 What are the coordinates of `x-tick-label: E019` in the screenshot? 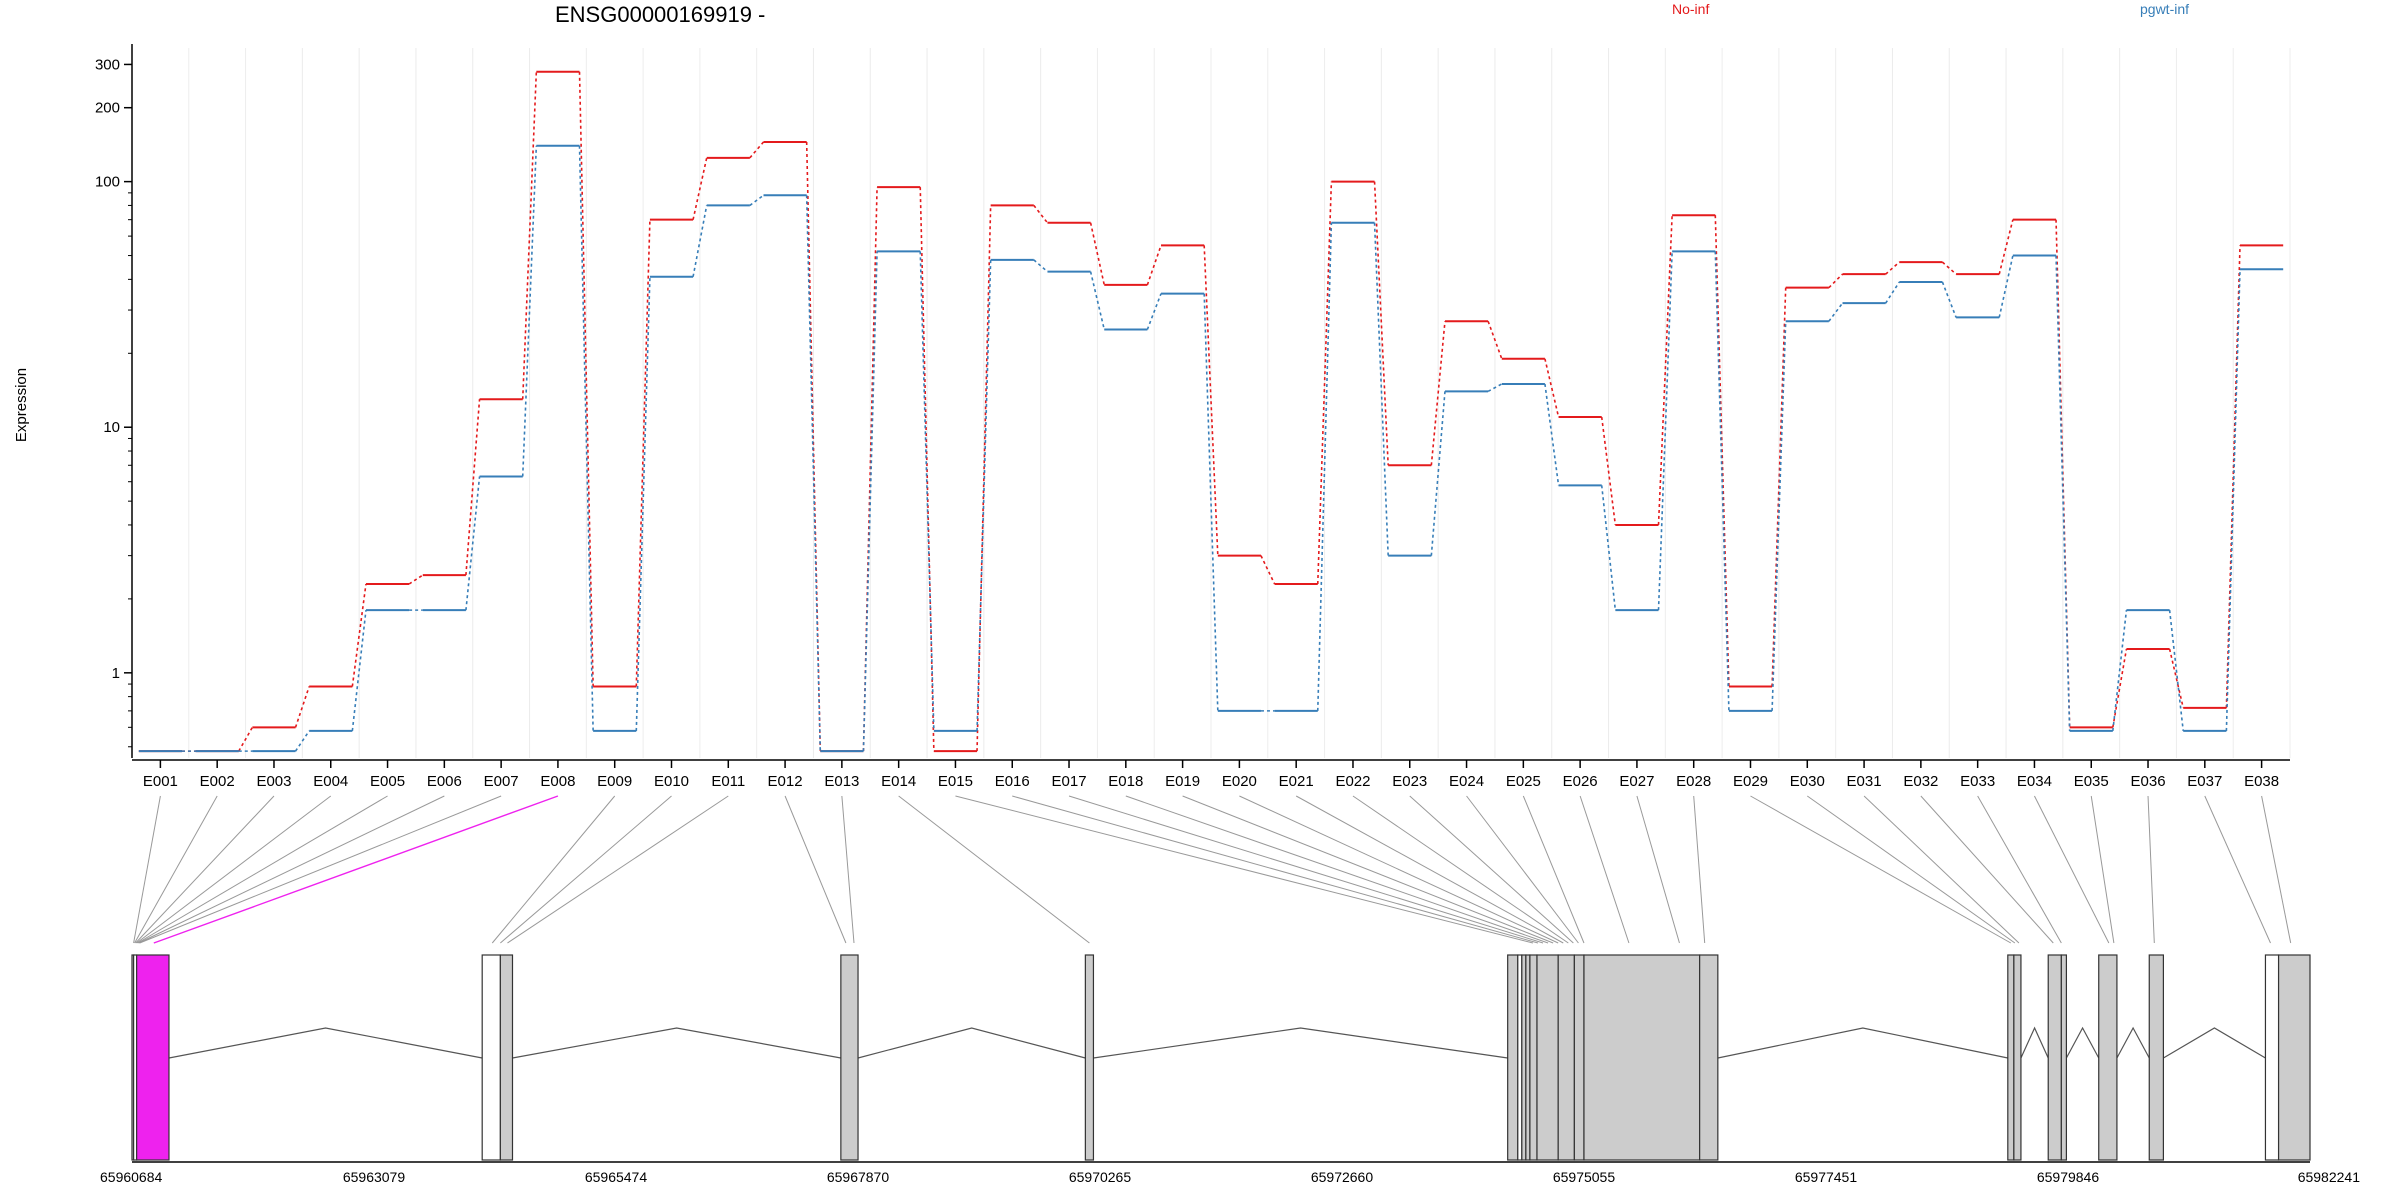 It's located at (1182, 781).